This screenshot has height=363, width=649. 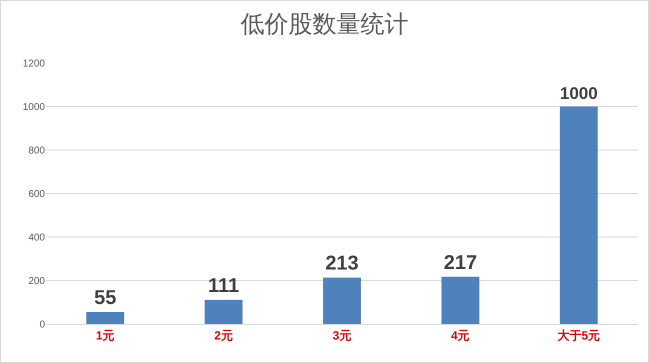 What do you see at coordinates (34, 64) in the screenshot?
I see `y-tick-label: 1200` at bounding box center [34, 64].